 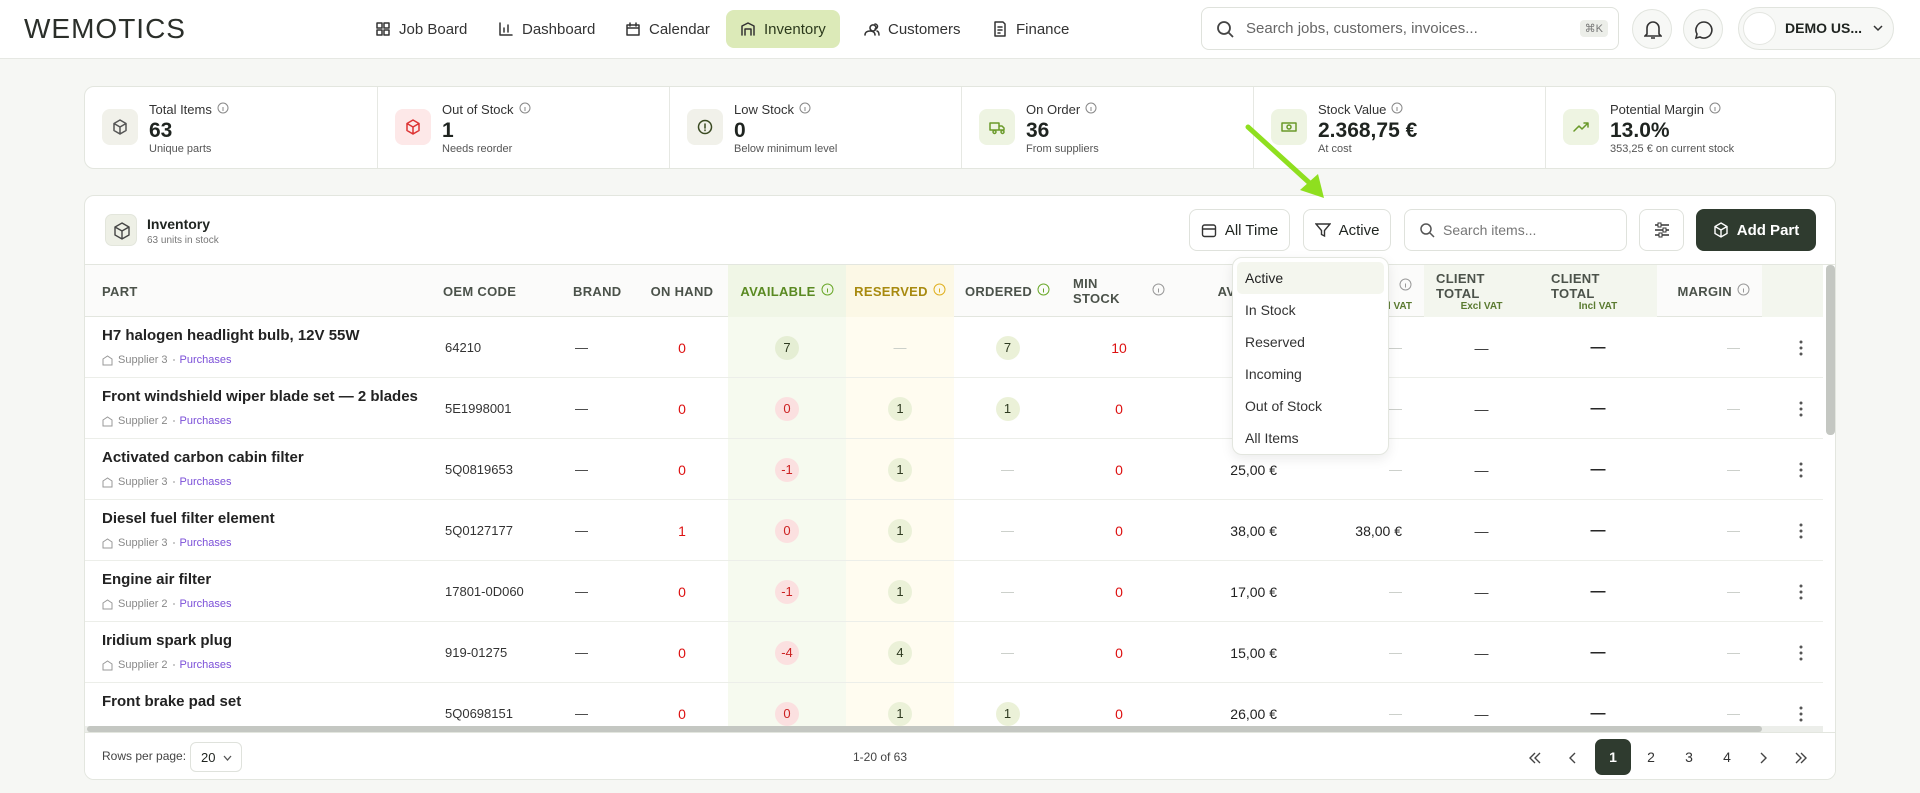 What do you see at coordinates (954, 729) in the screenshot?
I see `h-scrollbar` at bounding box center [954, 729].